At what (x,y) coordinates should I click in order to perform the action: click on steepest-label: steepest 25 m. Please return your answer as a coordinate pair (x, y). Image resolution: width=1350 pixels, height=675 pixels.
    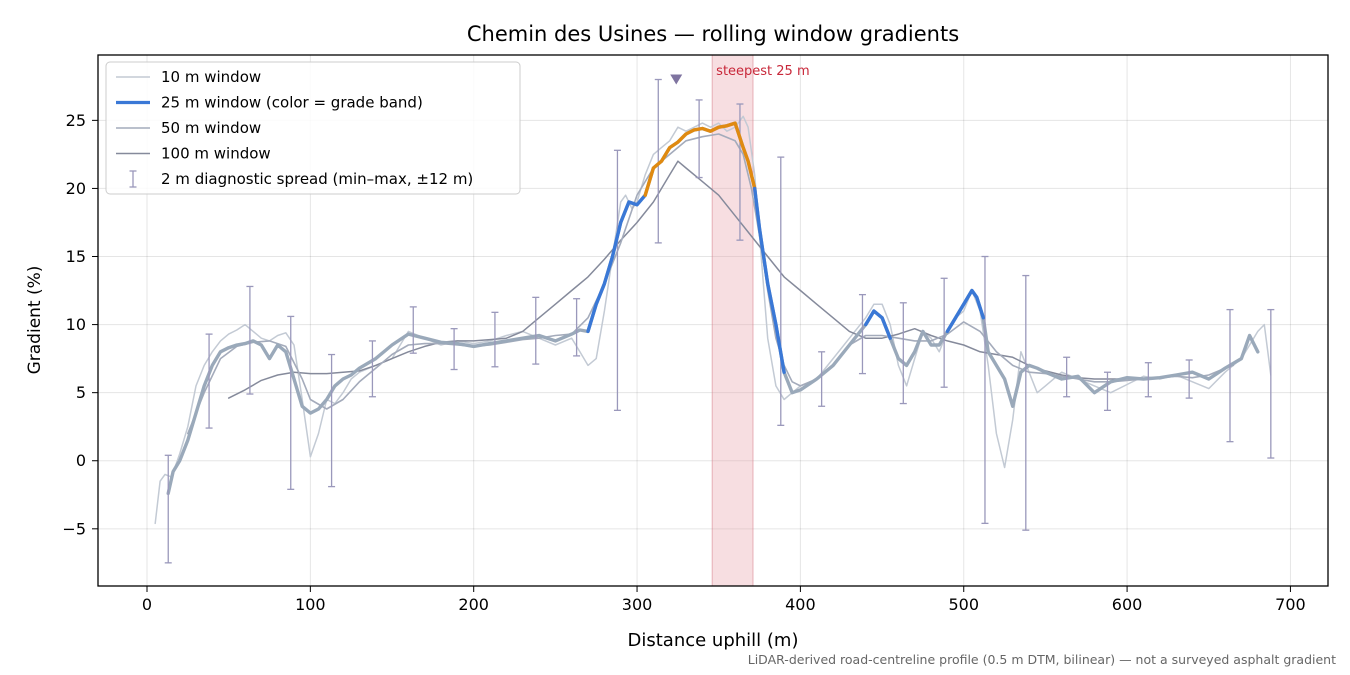
    Looking at the image, I should click on (762, 71).